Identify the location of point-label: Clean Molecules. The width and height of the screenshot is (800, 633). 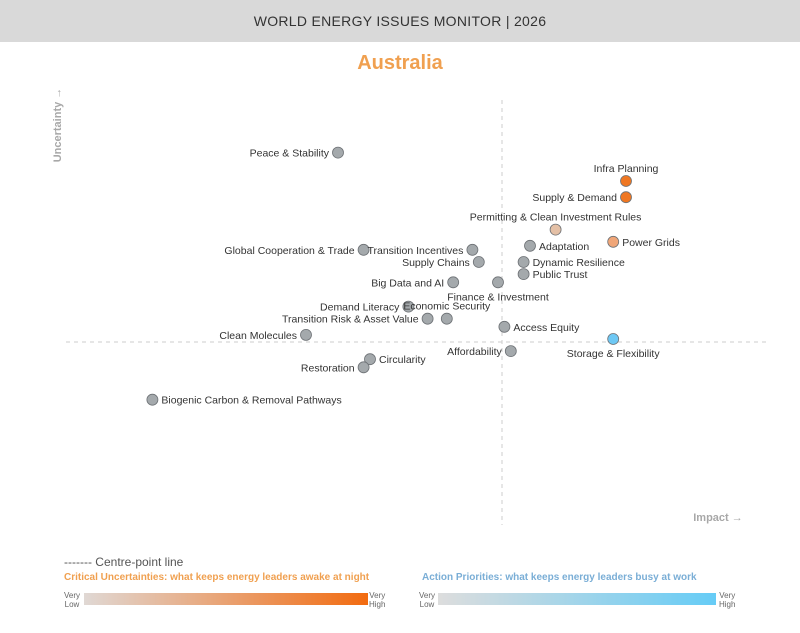
(258, 336).